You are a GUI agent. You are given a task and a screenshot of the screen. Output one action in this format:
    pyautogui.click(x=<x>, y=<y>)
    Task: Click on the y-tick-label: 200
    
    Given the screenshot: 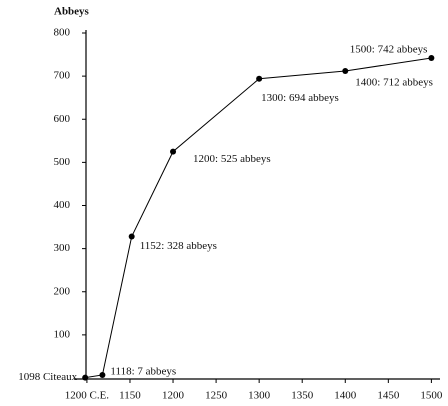 What is the action you would take?
    pyautogui.click(x=62, y=291)
    